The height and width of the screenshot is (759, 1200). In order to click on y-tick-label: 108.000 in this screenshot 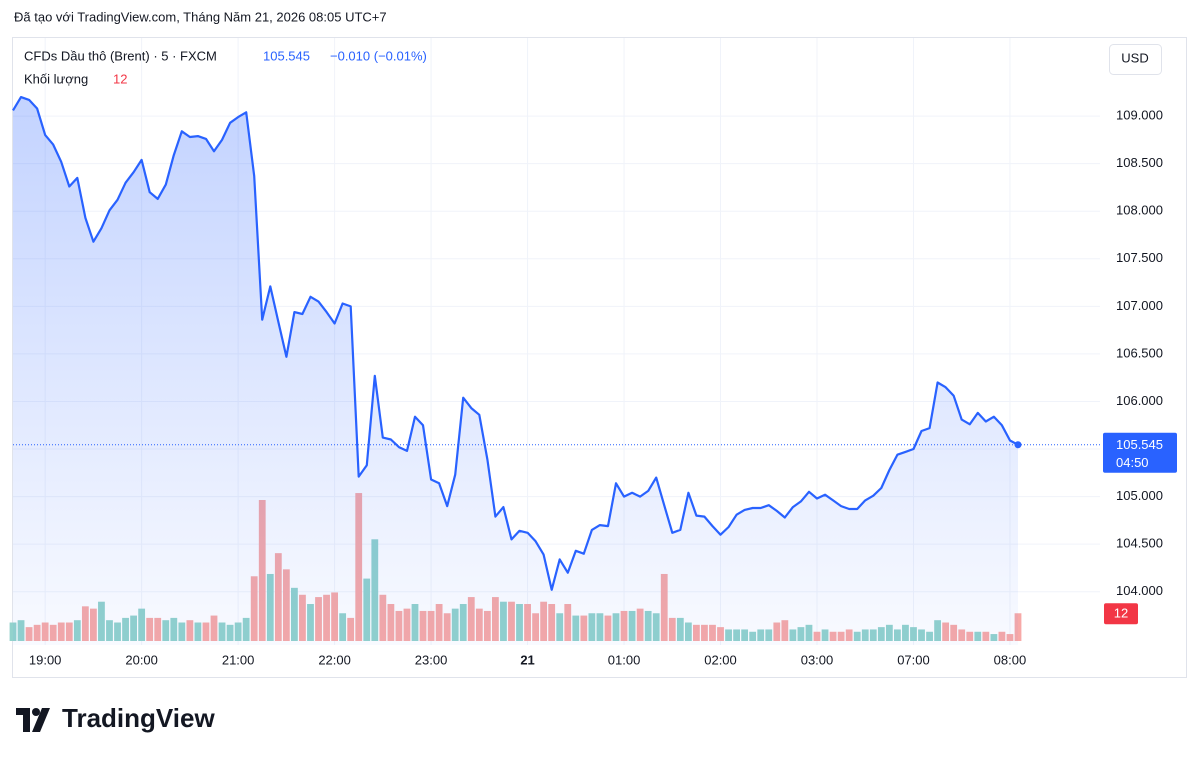, I will do `click(1139, 210)`.